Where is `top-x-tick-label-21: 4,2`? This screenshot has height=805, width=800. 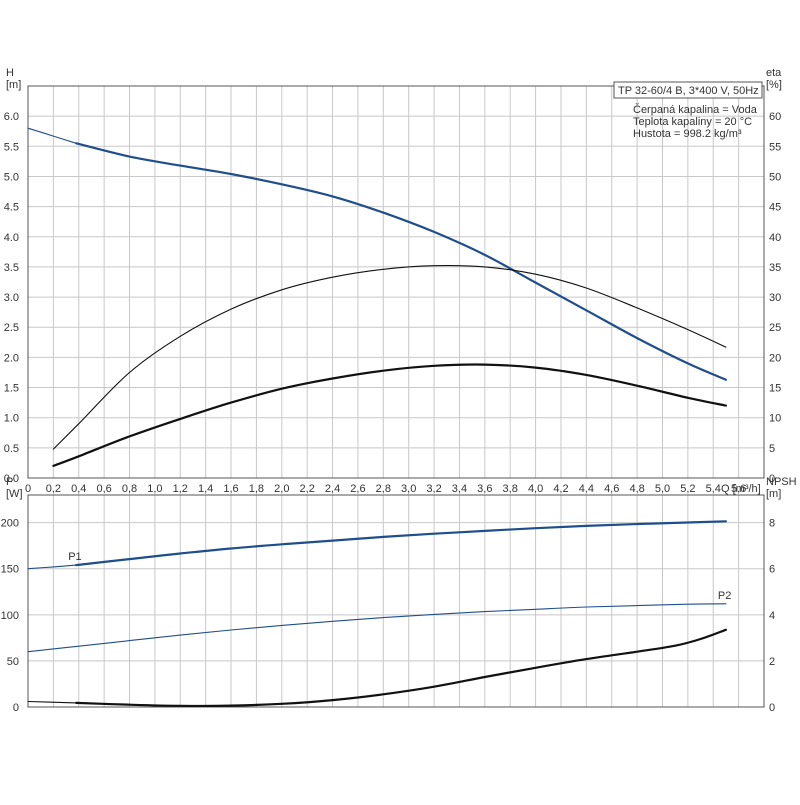 top-x-tick-label-21: 4,2 is located at coordinates (560, 489).